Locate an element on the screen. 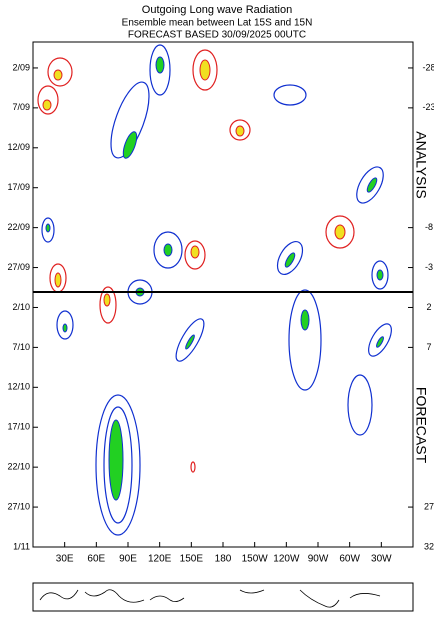  x-tick-label: 60E is located at coordinates (96, 559).